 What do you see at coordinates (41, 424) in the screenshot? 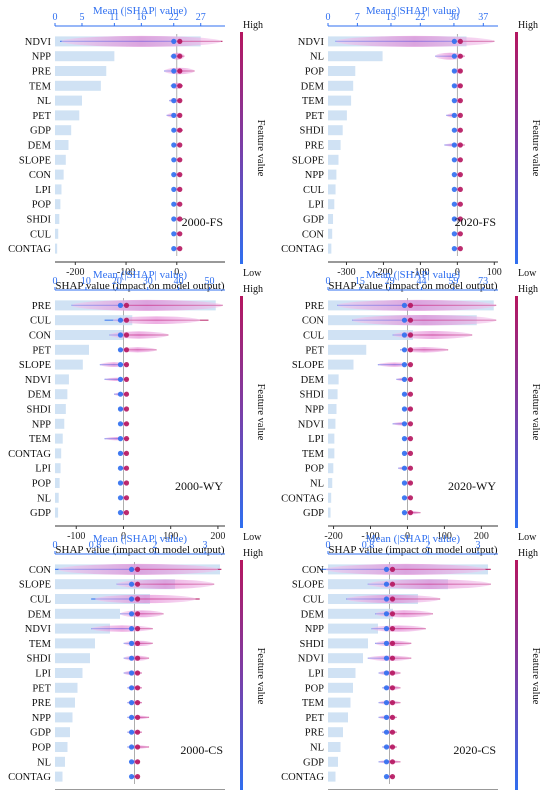
I see `feature-label: NPP` at bounding box center [41, 424].